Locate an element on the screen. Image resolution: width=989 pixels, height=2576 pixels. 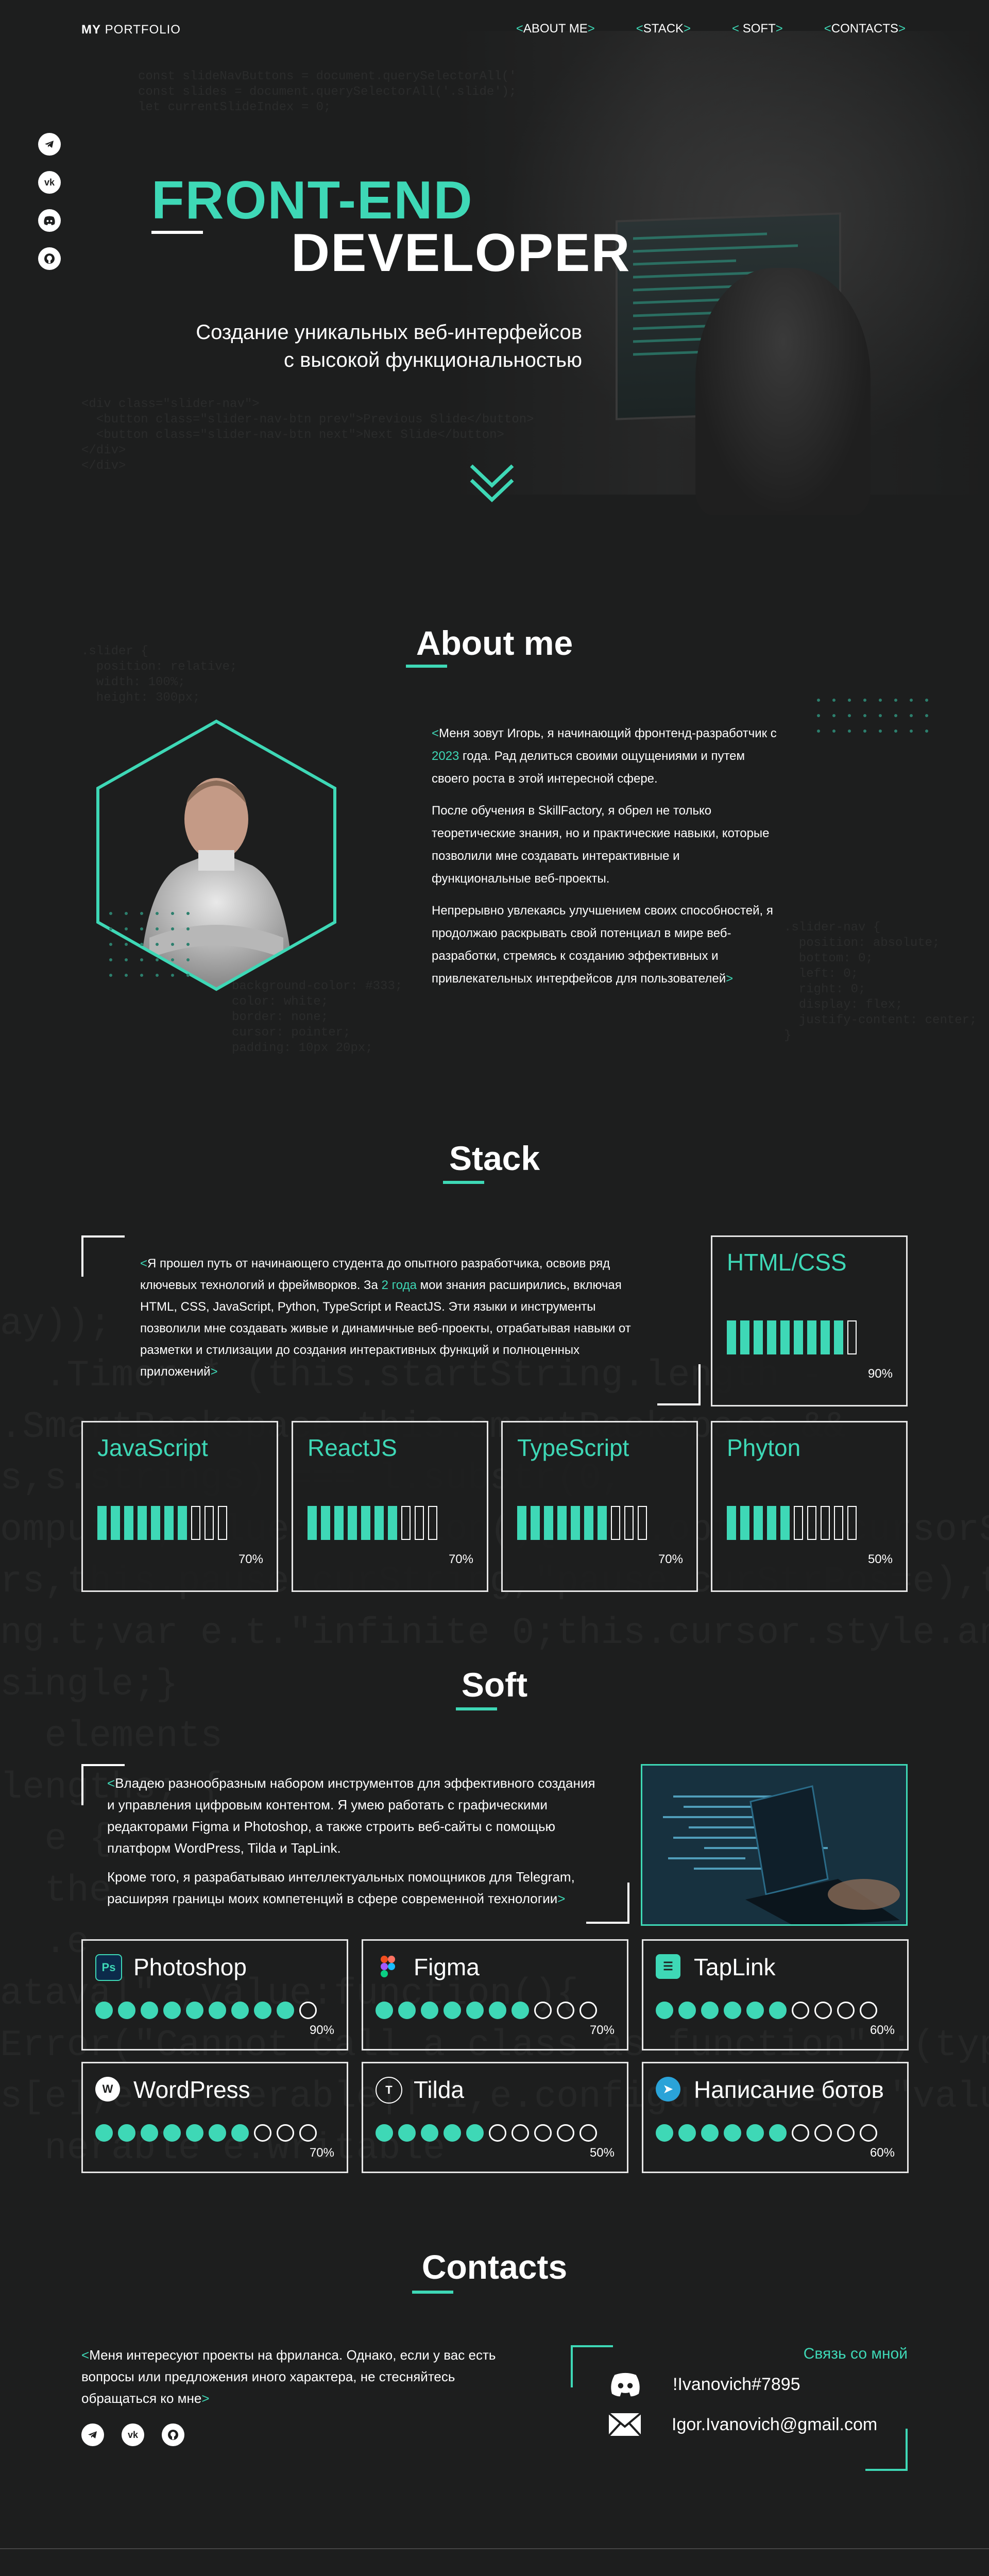
telegram-icon: ➤ is located at coordinates (668, 2089).